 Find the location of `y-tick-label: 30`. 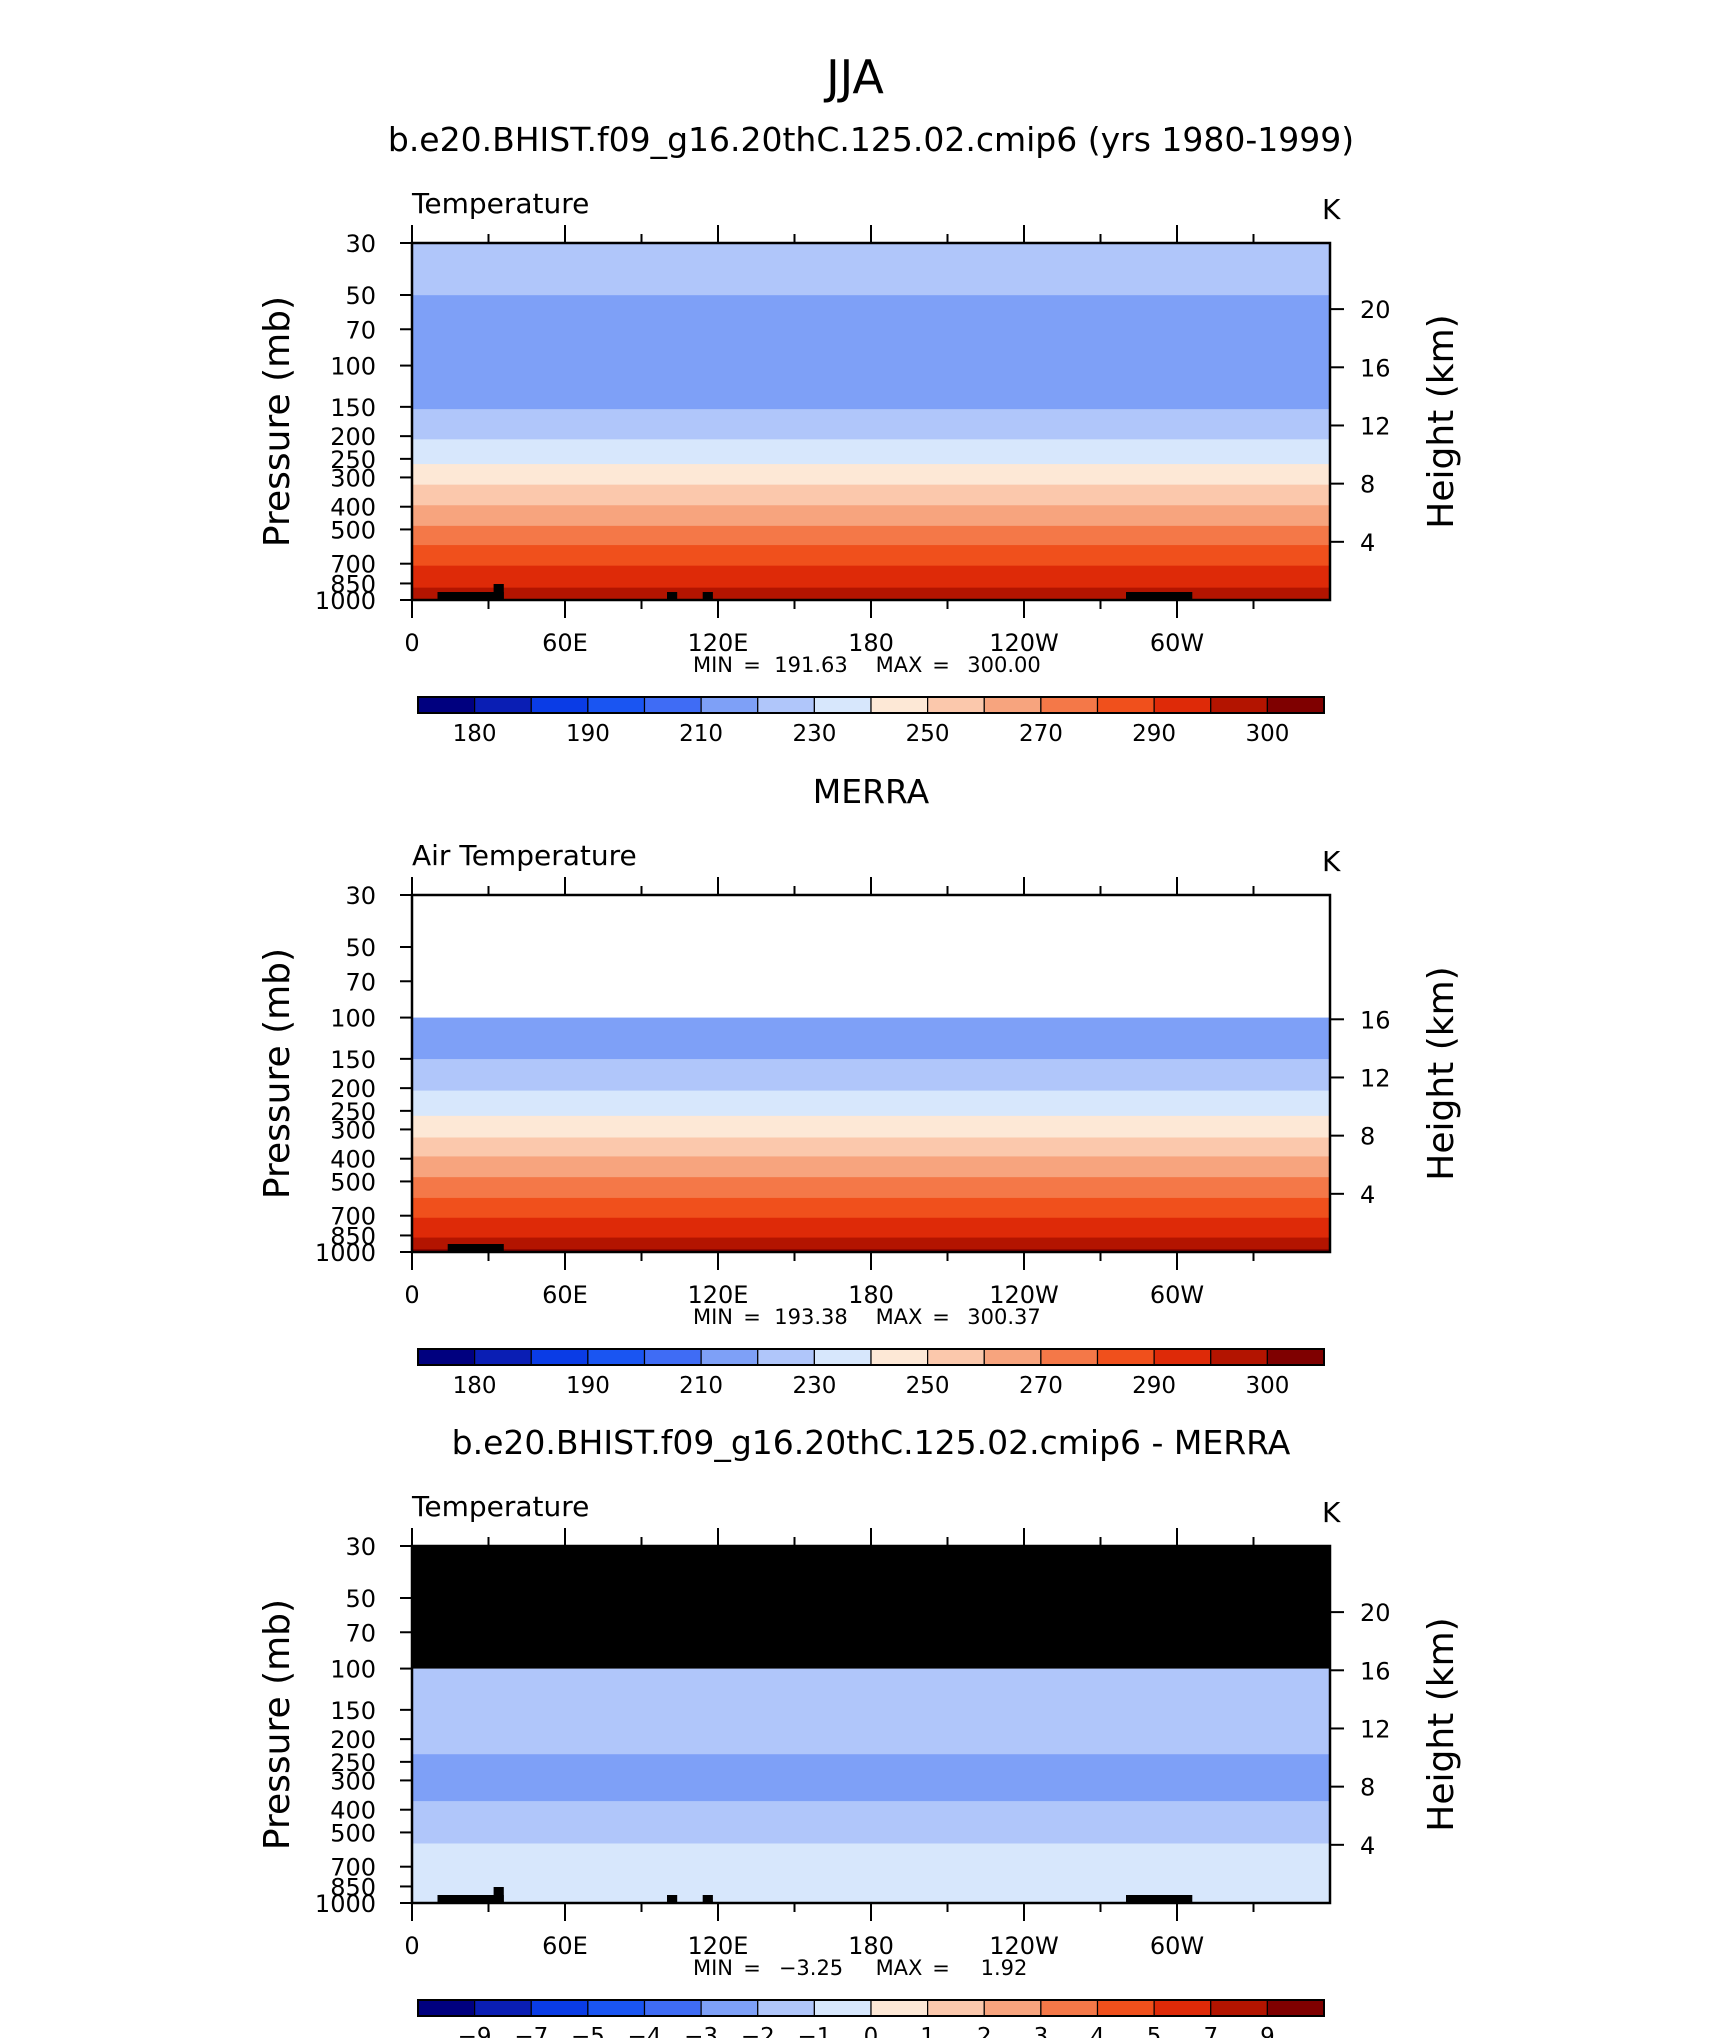

y-tick-label: 30 is located at coordinates (360, 896).